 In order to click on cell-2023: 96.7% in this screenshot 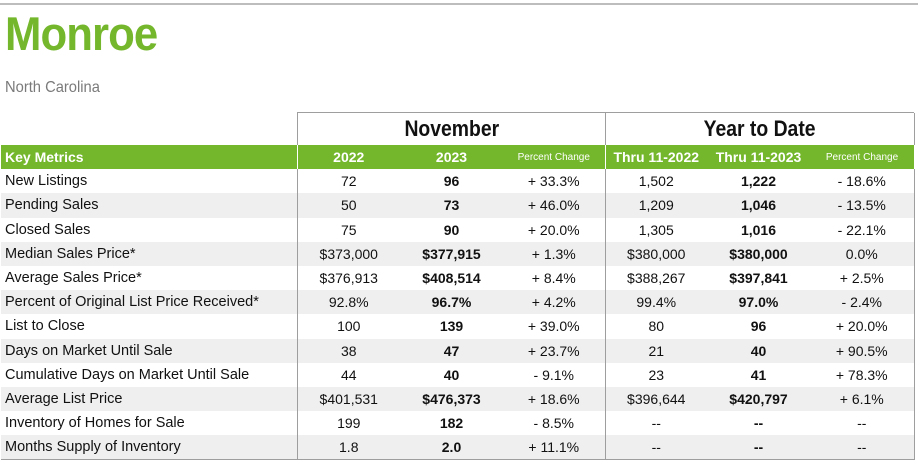, I will do `click(451, 302)`.